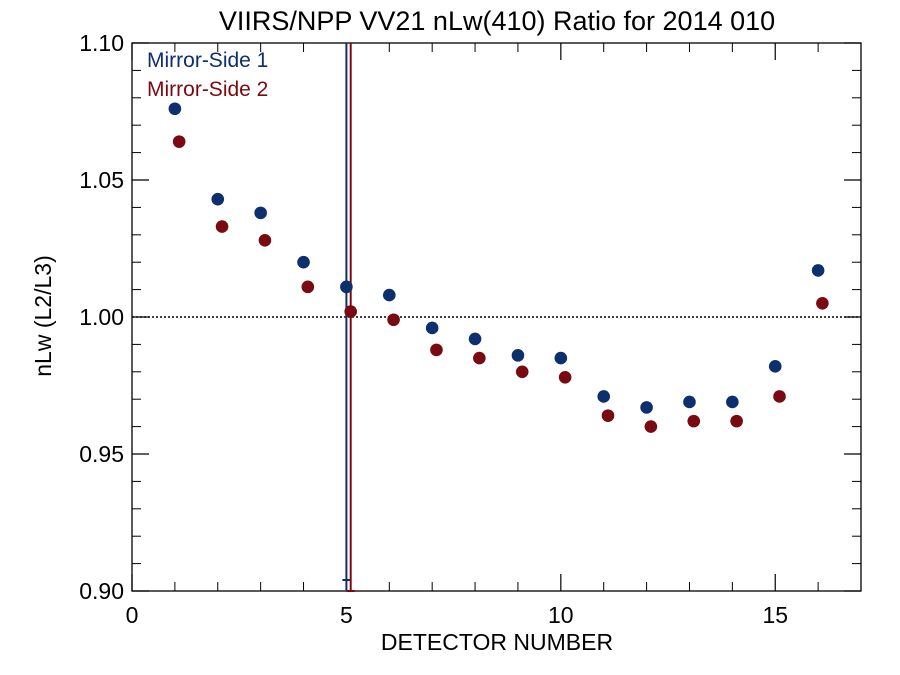  I want to click on legend: Mirror-Side 1 Mirror-Side 2, so click(207, 75).